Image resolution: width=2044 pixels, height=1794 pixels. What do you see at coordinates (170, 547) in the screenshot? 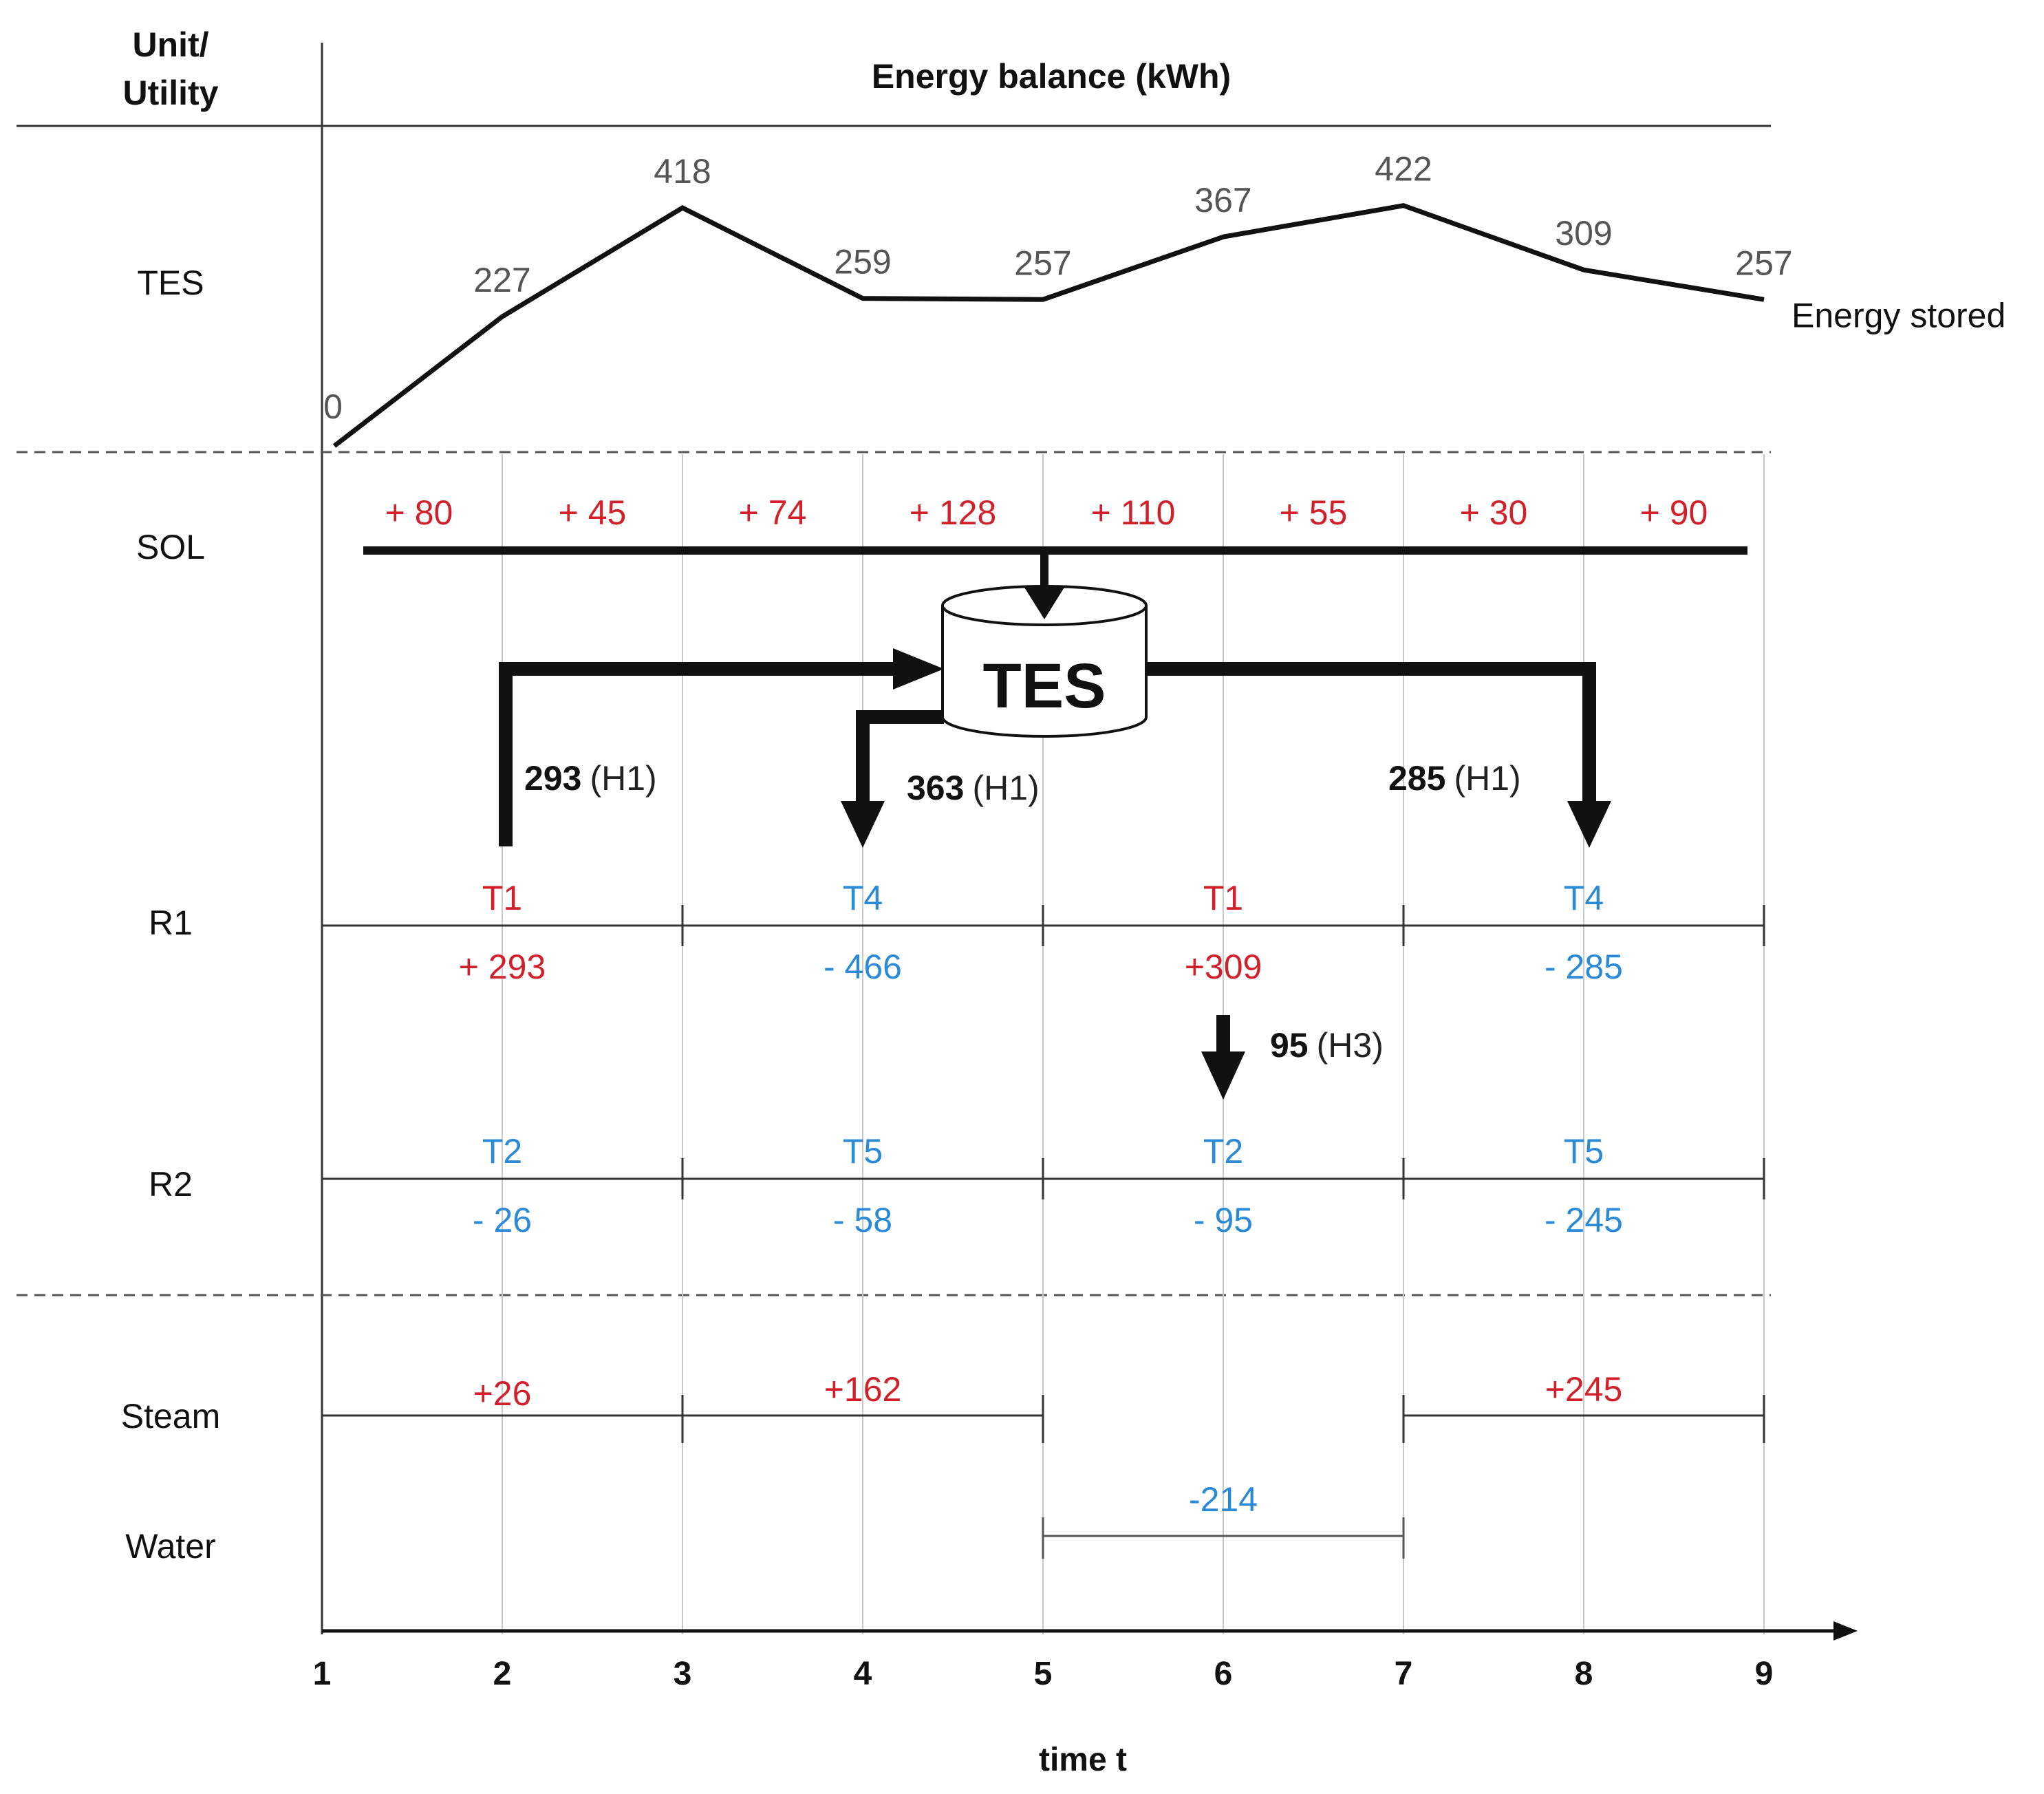
I see `row-label-sol: SOL` at bounding box center [170, 547].